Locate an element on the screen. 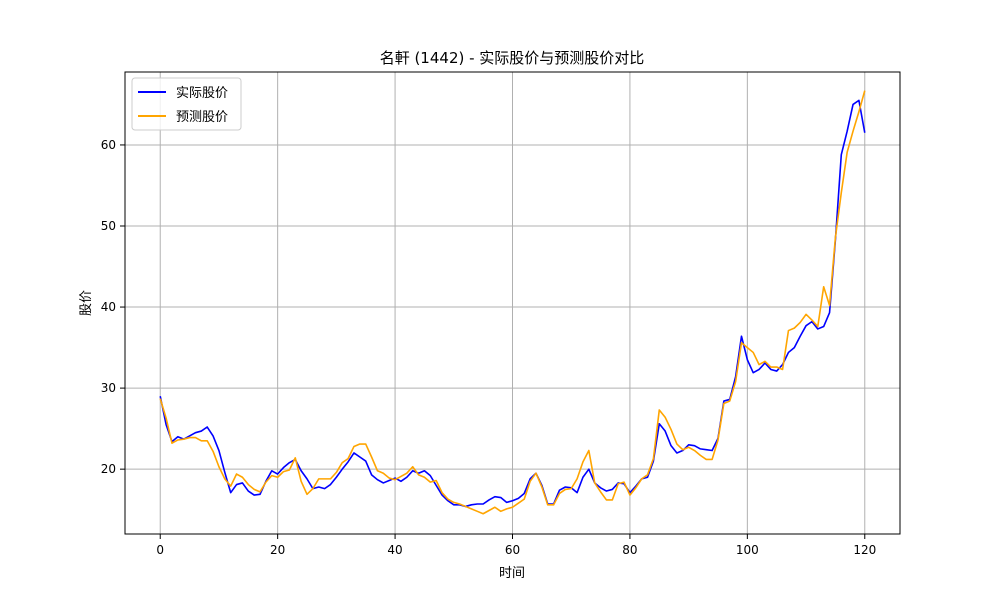  y-axis: 20 30 40 50 60 is located at coordinates (113, 307).